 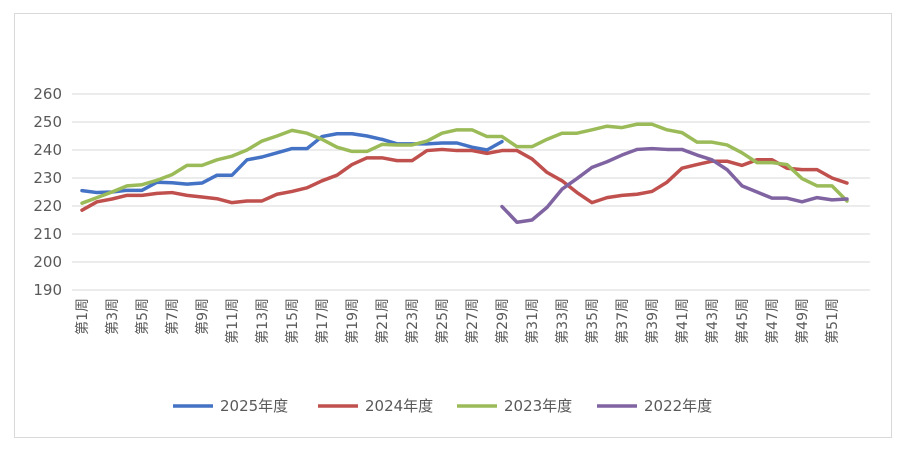 I want to click on x-tick-label: 第5周, so click(x=142, y=316).